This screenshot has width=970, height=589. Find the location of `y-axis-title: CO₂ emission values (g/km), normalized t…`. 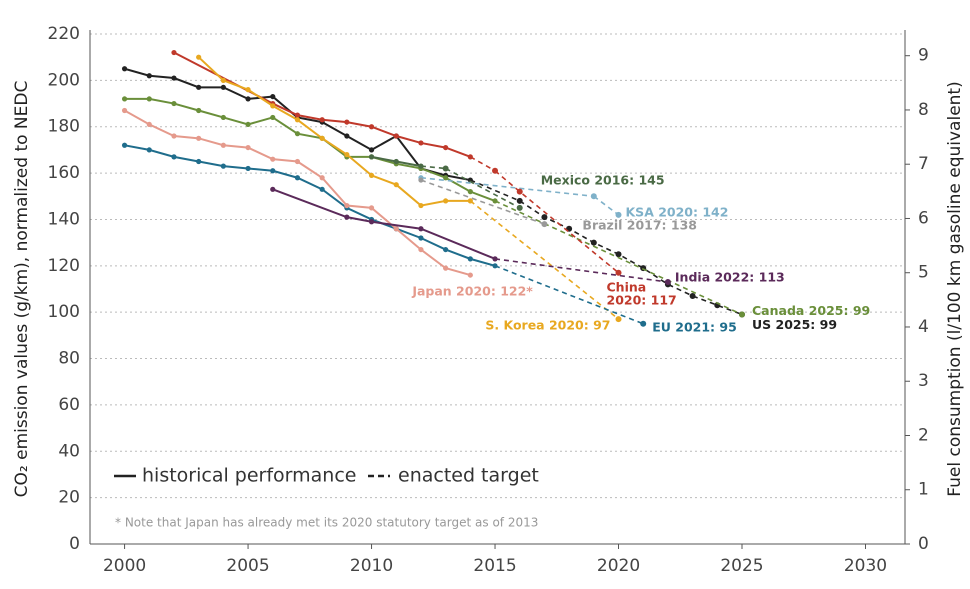

y-axis-title: CO₂ emission values (g/km), normalized t… is located at coordinates (22, 289).